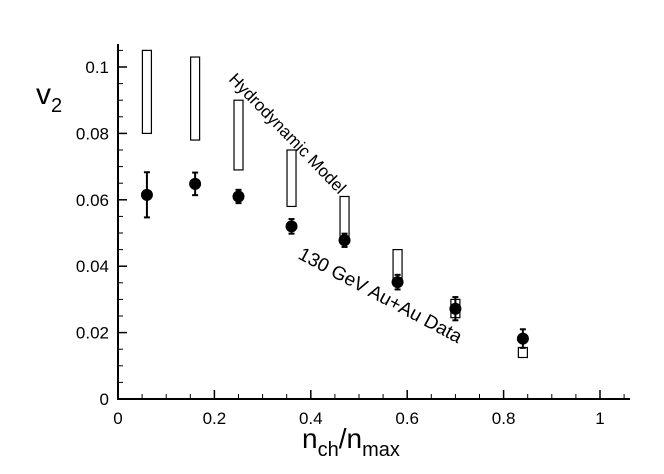 Image resolution: width=664 pixels, height=474 pixels. Describe the element at coordinates (56, 106) in the screenshot. I see `y-axis-title-sub: 2` at that location.